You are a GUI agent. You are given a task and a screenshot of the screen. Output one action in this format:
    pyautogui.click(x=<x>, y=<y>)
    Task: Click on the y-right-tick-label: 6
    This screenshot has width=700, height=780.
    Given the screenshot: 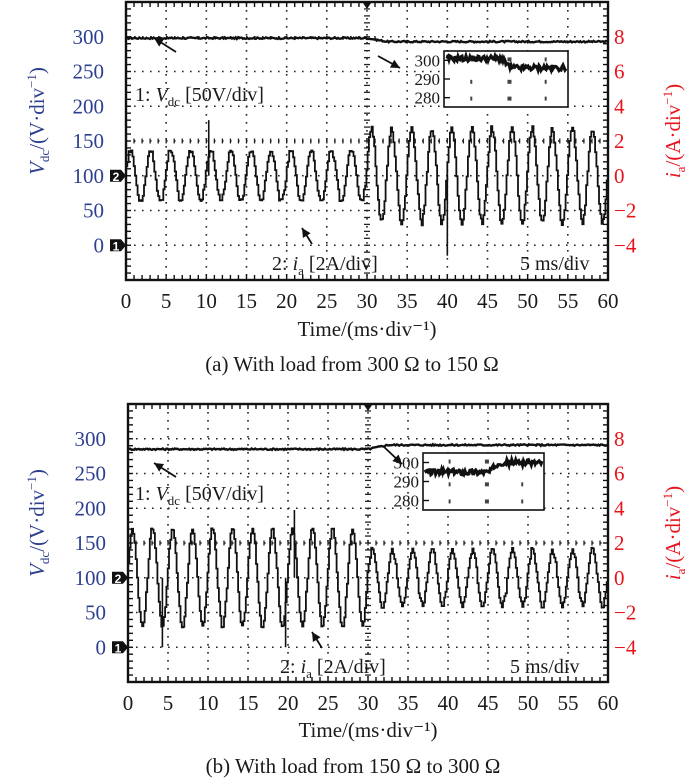 What is the action you would take?
    pyautogui.click(x=619, y=474)
    